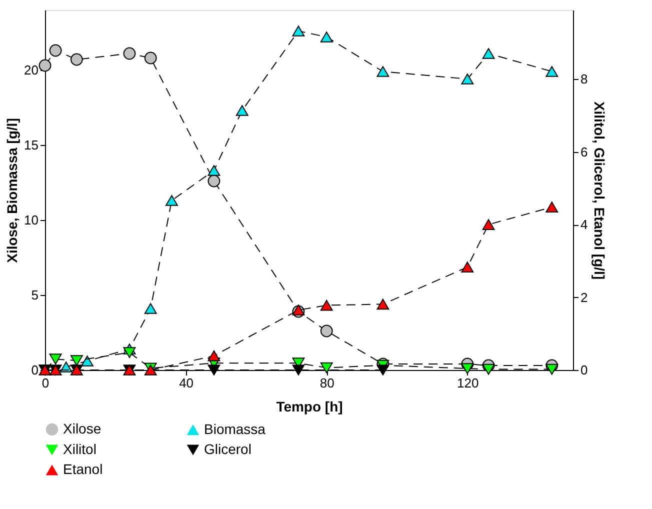 This screenshot has height=509, width=652. I want to click on legend-label: Glicerol, so click(228, 449).